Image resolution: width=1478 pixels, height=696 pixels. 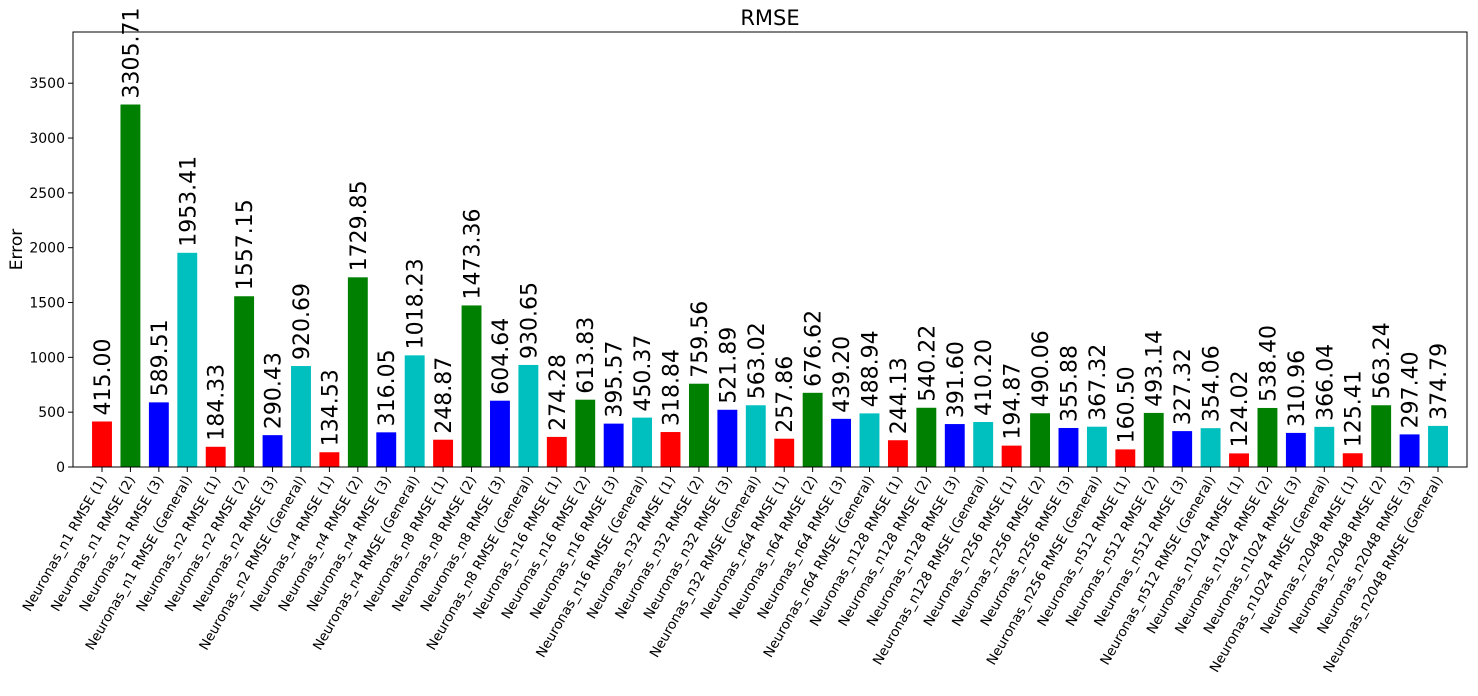 I want to click on bar-value-label: 124.02, so click(x=1240, y=408).